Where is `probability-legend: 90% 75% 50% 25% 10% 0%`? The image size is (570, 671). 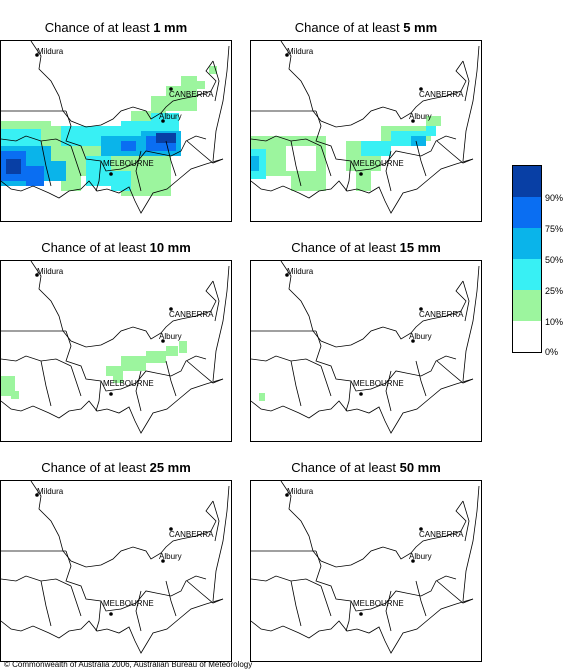 probability-legend: 90% 75% 50% 25% 10% 0% is located at coordinates (540, 261).